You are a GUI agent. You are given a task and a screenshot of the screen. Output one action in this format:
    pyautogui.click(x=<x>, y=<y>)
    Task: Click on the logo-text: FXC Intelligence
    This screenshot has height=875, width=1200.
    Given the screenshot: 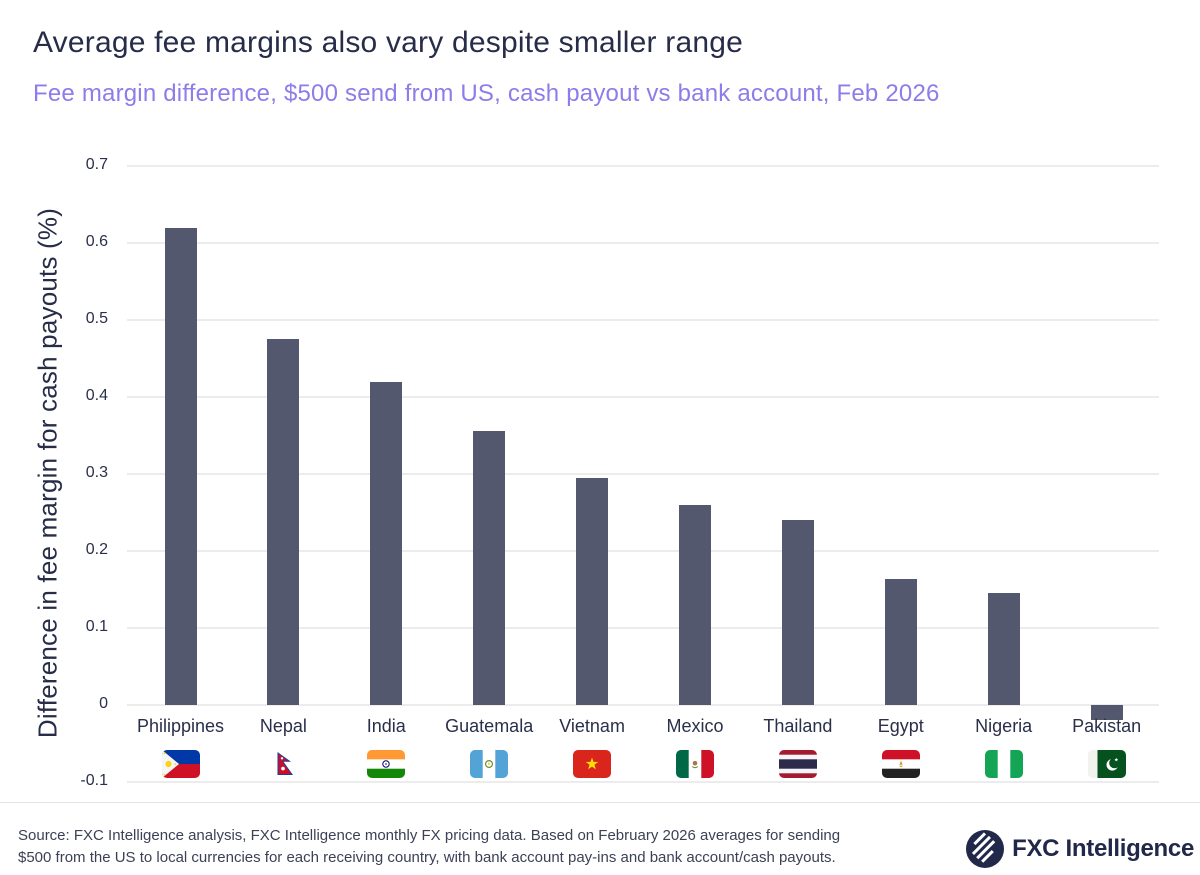 What is the action you would take?
    pyautogui.click(x=1103, y=848)
    